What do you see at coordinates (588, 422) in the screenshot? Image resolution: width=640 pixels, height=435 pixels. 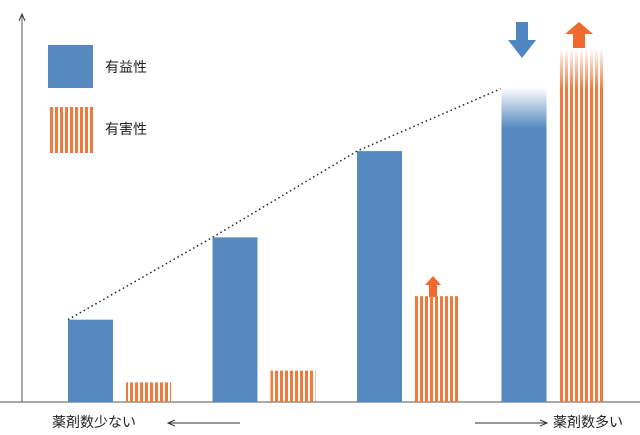 I see `x-label-right: 薬剤数多い` at bounding box center [588, 422].